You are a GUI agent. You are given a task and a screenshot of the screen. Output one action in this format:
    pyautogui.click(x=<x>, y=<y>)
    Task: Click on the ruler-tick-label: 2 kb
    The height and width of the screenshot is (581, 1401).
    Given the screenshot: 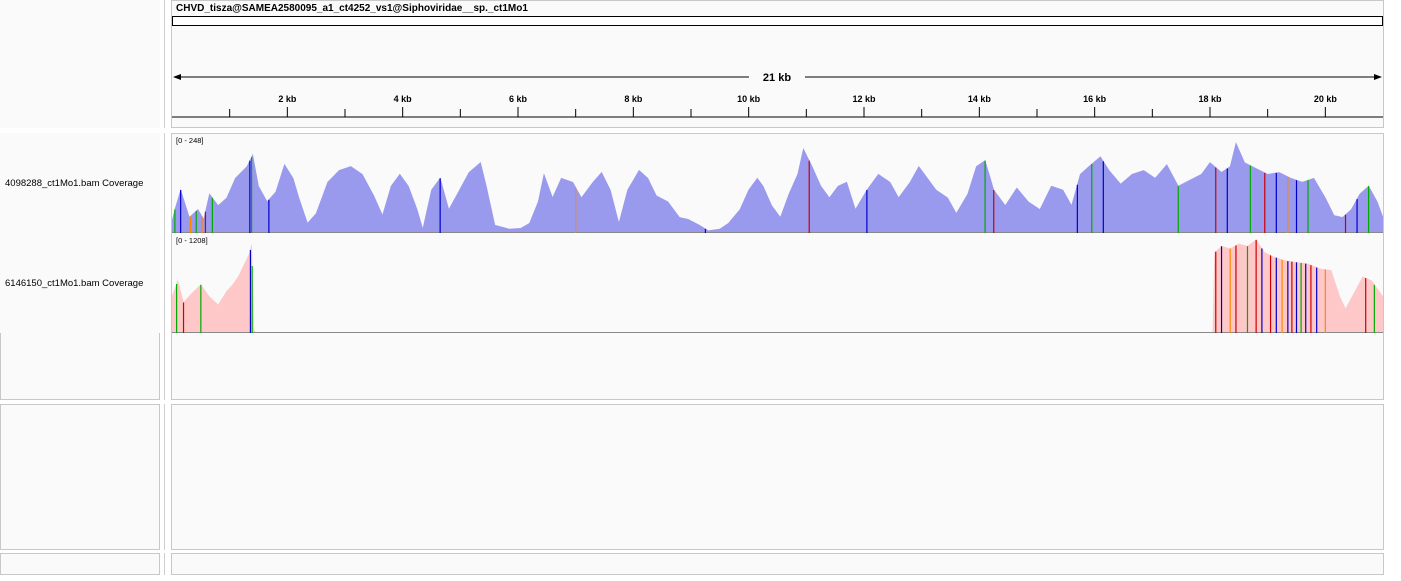 What is the action you would take?
    pyautogui.click(x=287, y=99)
    